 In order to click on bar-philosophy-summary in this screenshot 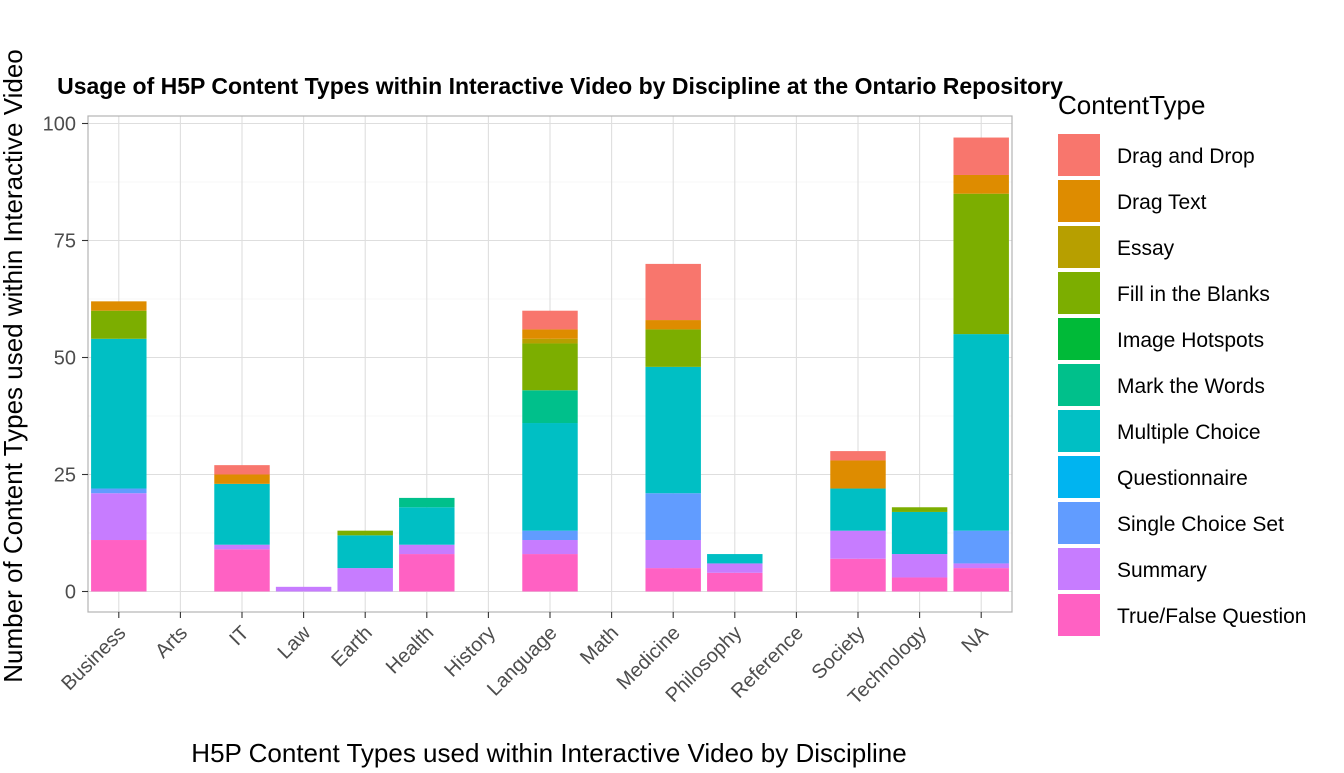, I will do `click(735, 568)`.